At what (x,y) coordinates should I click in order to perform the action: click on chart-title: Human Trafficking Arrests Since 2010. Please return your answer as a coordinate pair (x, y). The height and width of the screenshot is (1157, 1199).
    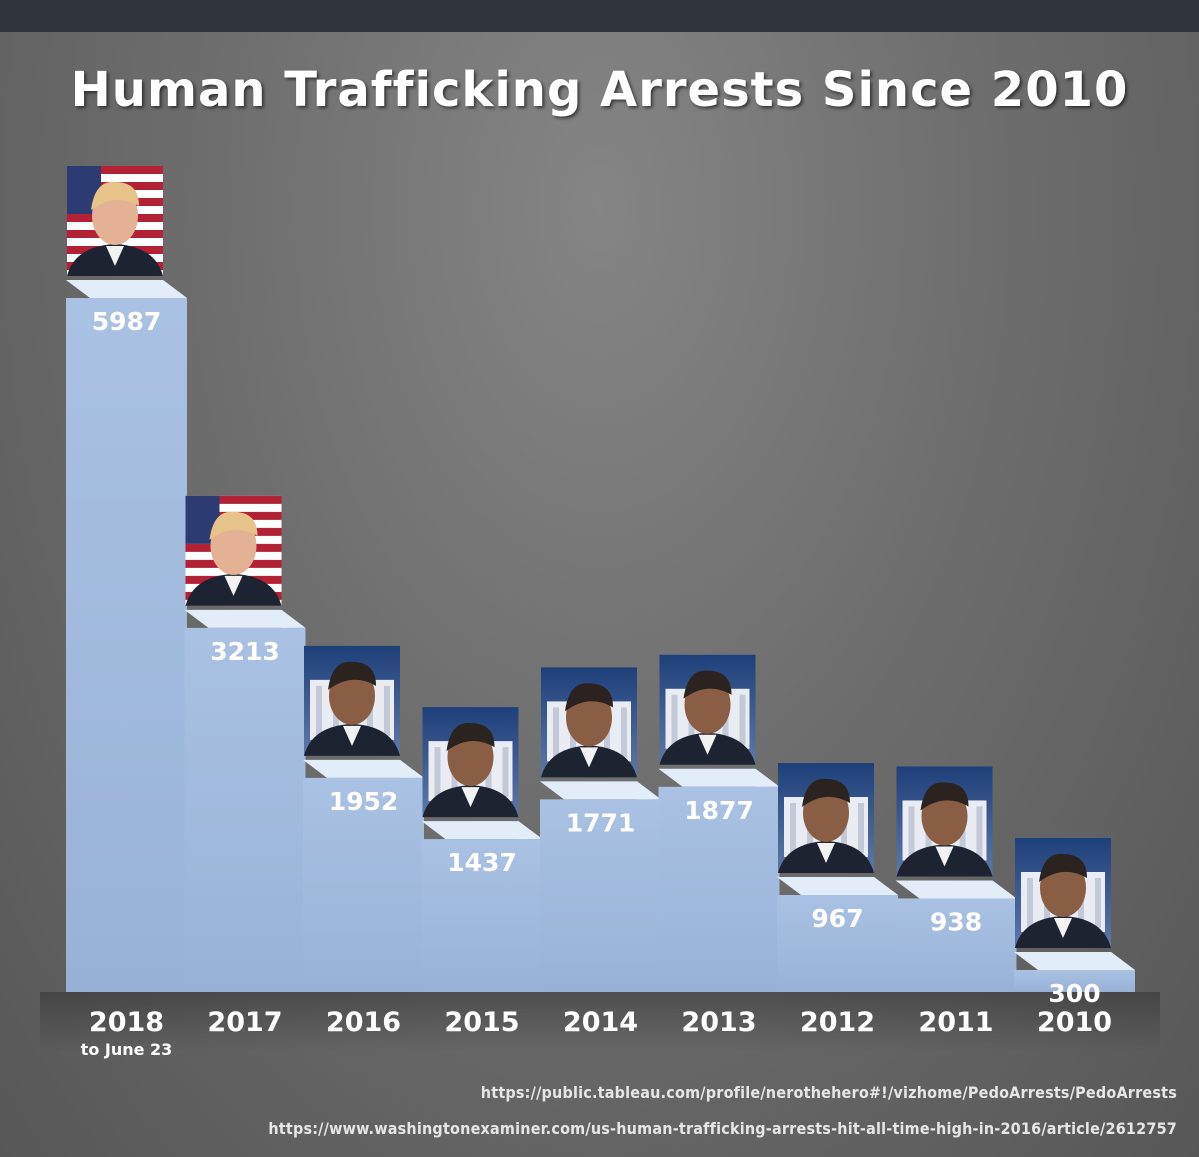
    Looking at the image, I should click on (599, 90).